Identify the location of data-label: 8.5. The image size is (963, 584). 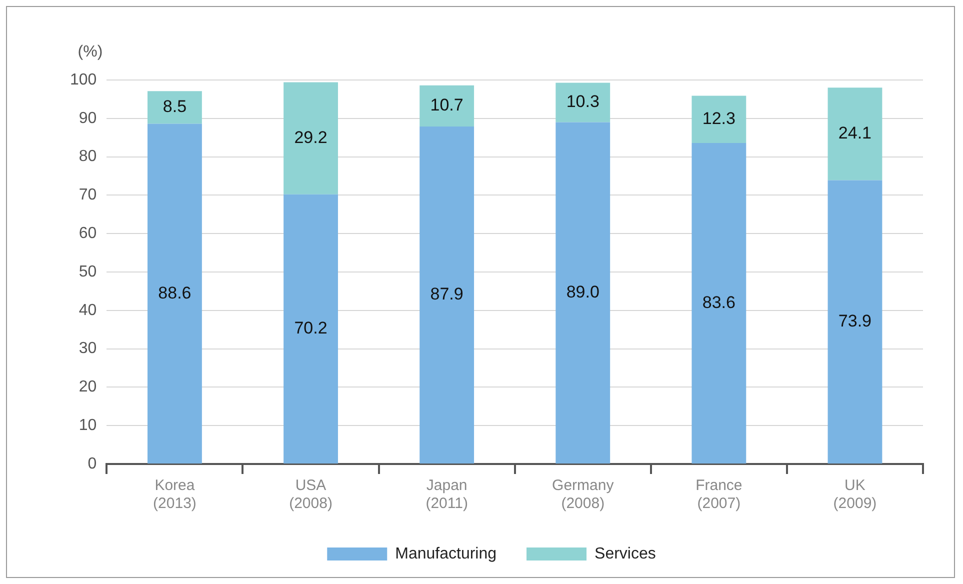
(174, 106).